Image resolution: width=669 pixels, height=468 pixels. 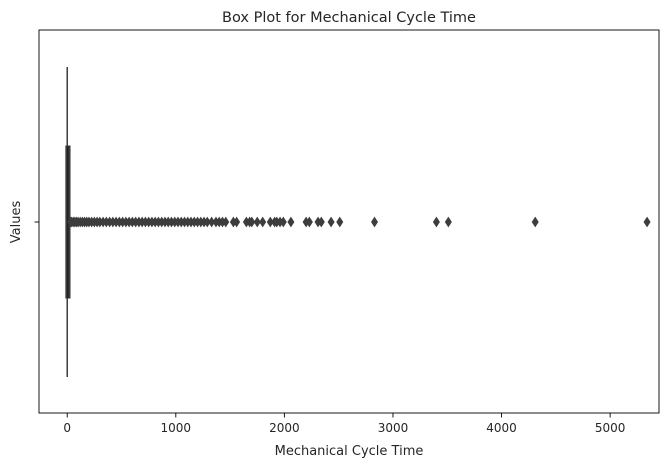 I want to click on x-tick-label: 1000, so click(x=176, y=428).